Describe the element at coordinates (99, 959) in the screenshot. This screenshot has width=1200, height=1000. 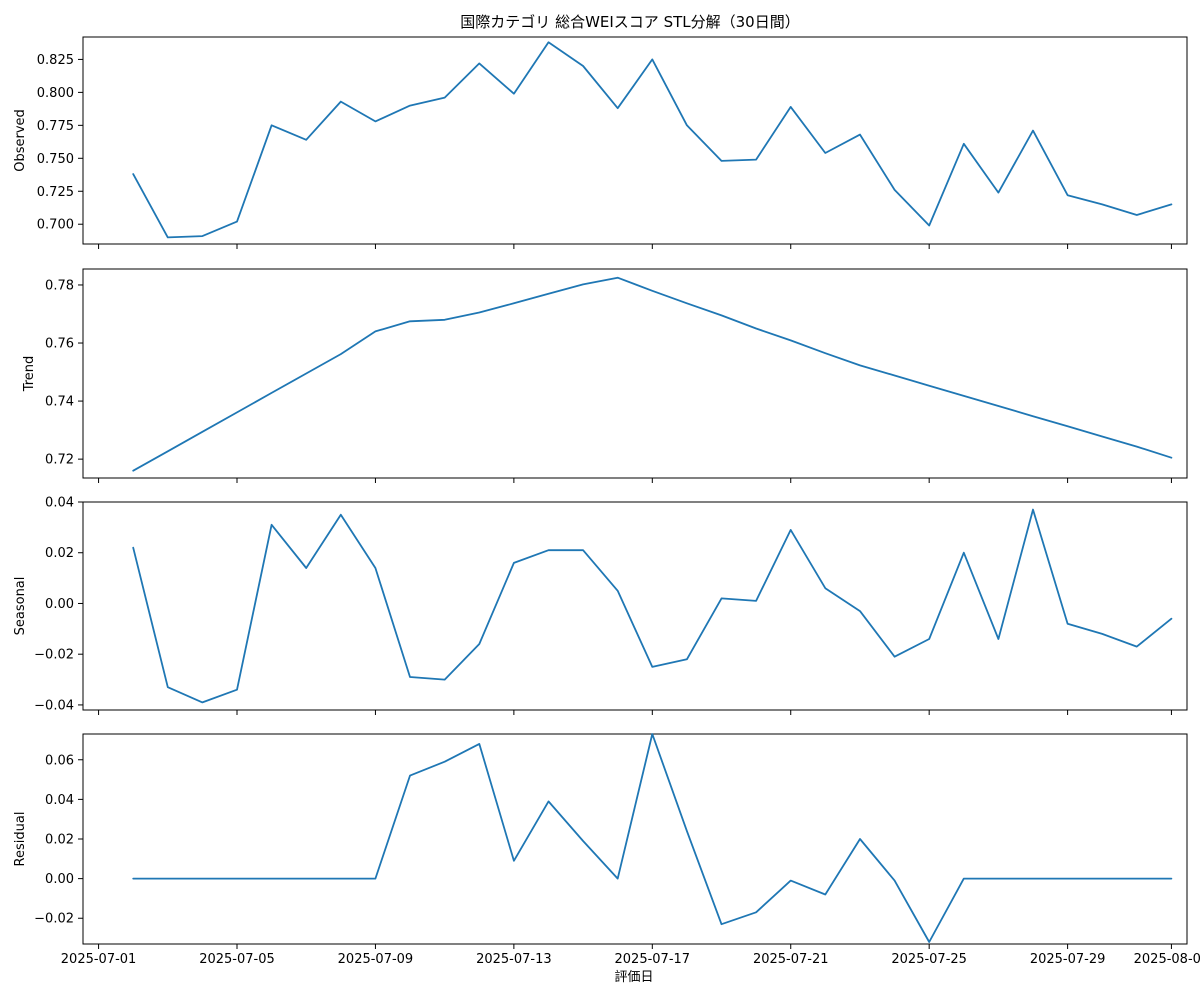
I see `x-tick-label: 2025-07-01` at that location.